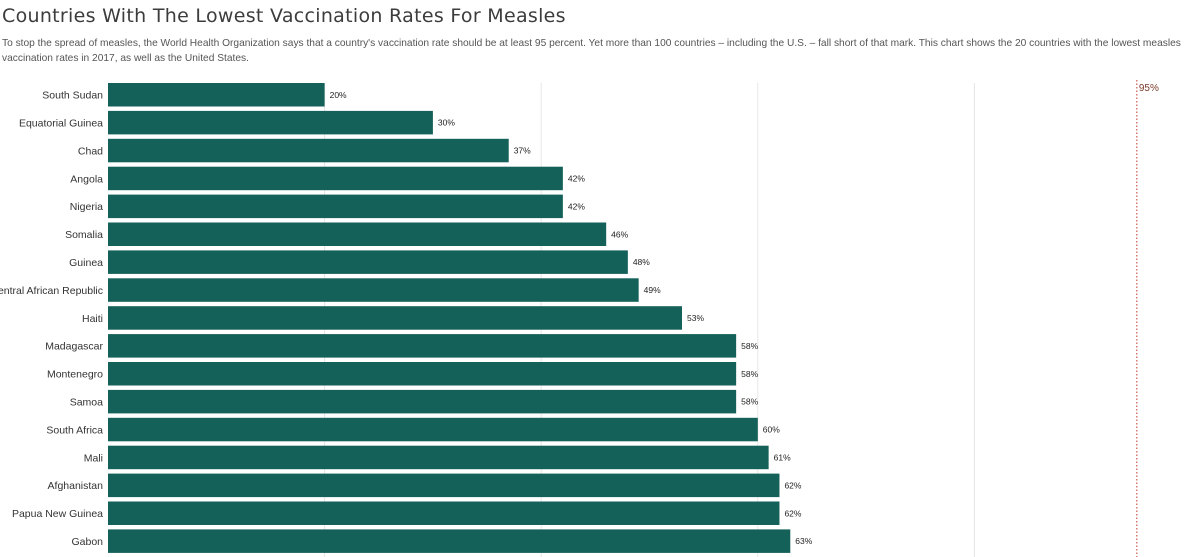  Describe the element at coordinates (90, 151) in the screenshot. I see `category-label: Chad` at that location.